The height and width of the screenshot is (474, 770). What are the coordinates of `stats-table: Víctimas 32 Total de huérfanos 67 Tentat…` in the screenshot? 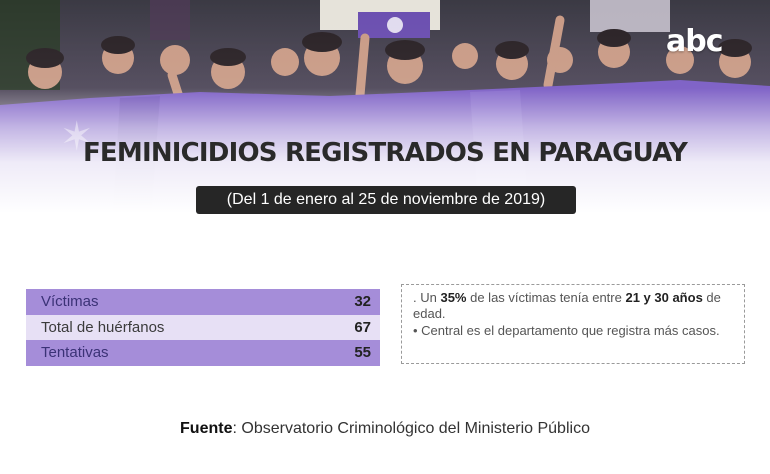 It's located at (203, 327).